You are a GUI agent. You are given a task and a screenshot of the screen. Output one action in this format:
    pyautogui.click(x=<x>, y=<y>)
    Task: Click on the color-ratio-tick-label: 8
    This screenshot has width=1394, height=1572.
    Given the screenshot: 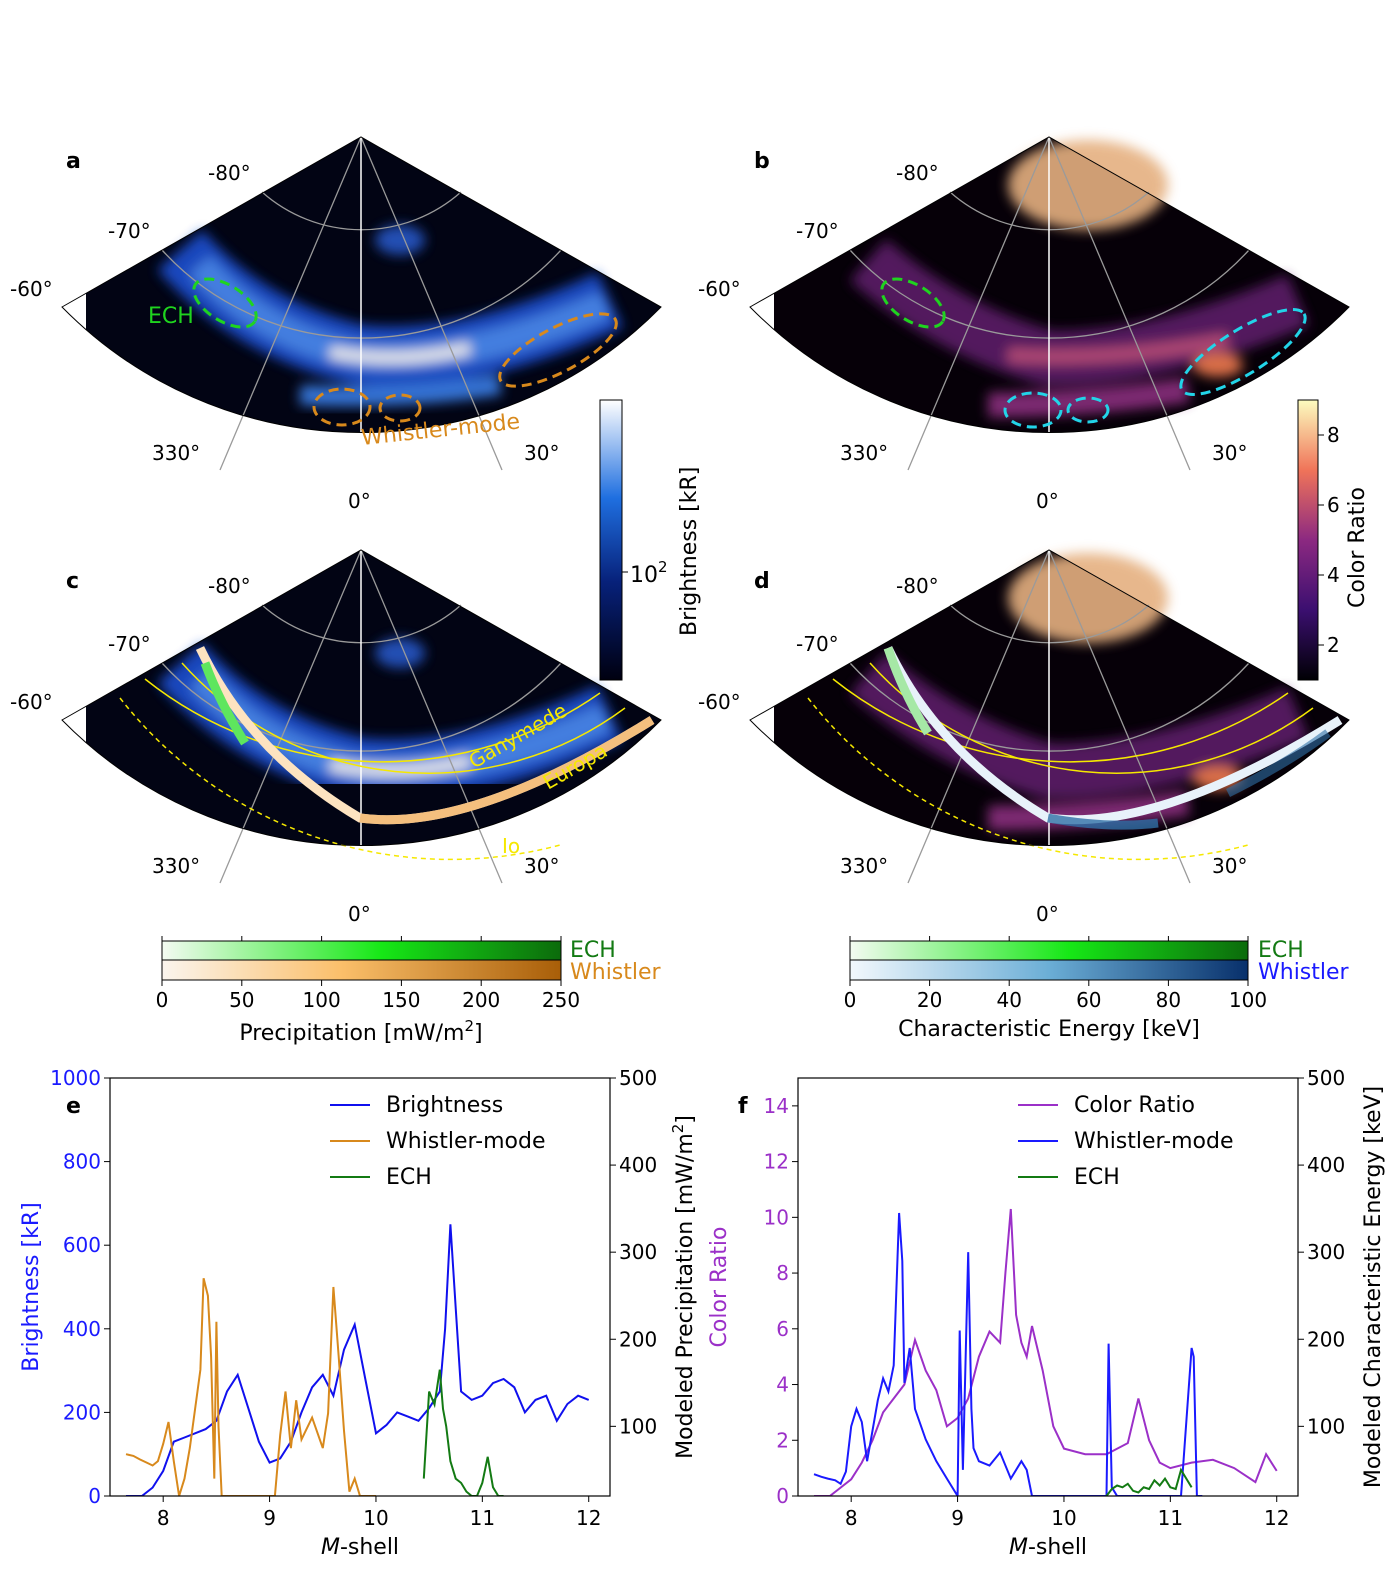 What is the action you would take?
    pyautogui.click(x=1333, y=435)
    